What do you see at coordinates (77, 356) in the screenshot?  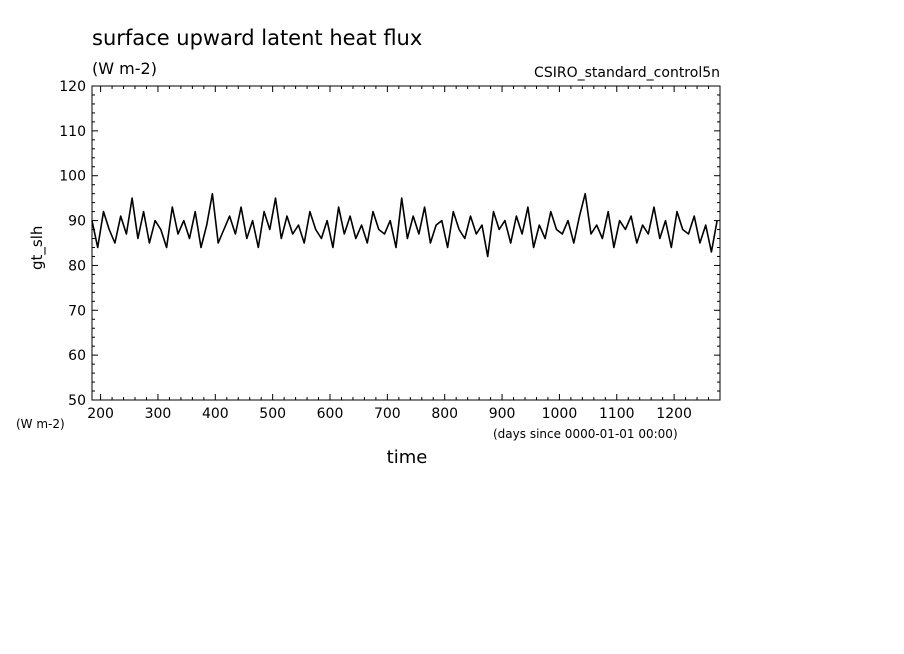 I see `y-tick-label: 60` at bounding box center [77, 356].